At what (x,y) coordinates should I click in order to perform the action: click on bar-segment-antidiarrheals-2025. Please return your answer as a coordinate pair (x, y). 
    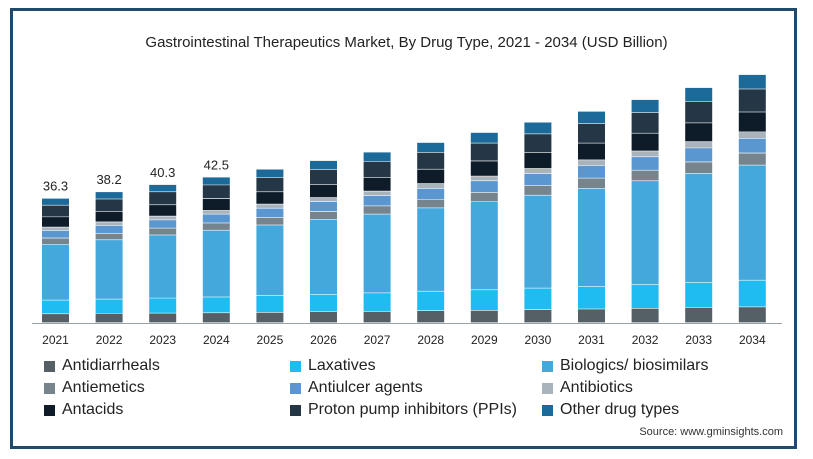
    Looking at the image, I should click on (270, 317).